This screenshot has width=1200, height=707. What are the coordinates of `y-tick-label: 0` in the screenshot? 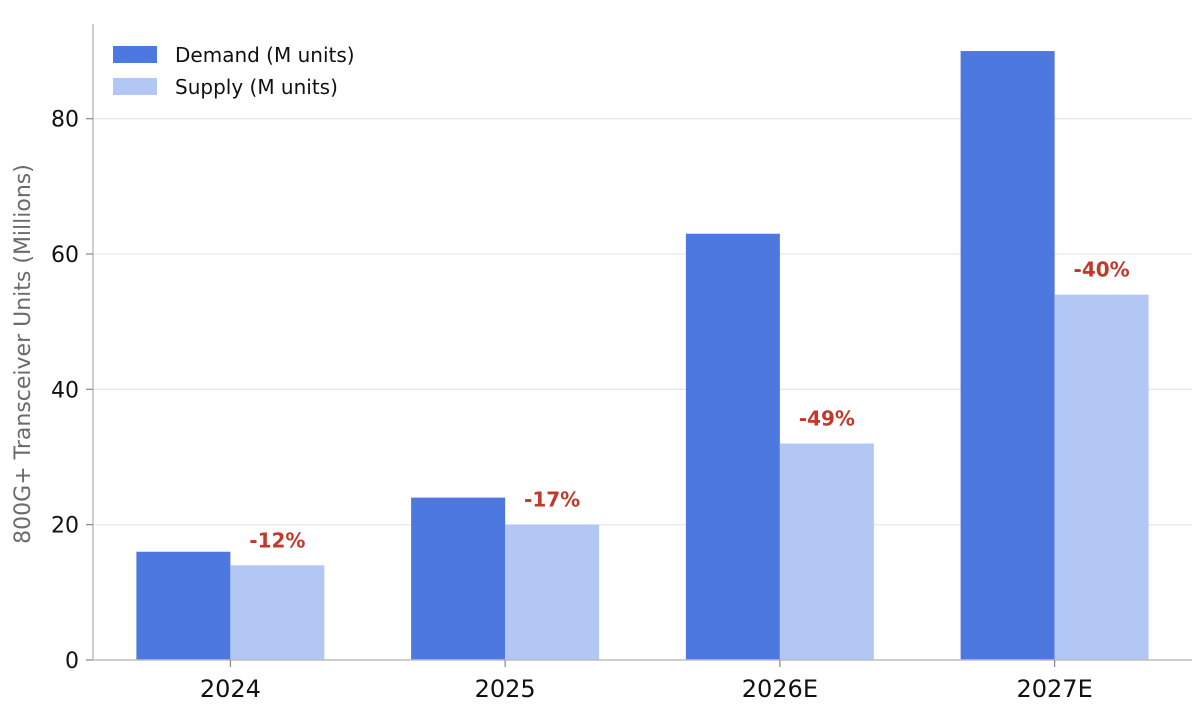 It's located at (72, 661).